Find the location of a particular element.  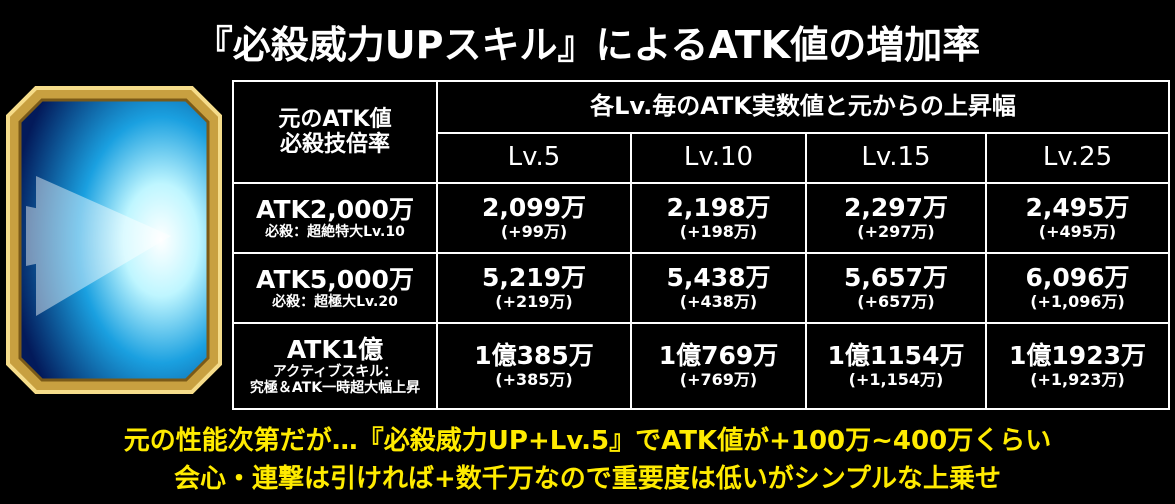

atk-gain: (+438万) is located at coordinates (718, 302).